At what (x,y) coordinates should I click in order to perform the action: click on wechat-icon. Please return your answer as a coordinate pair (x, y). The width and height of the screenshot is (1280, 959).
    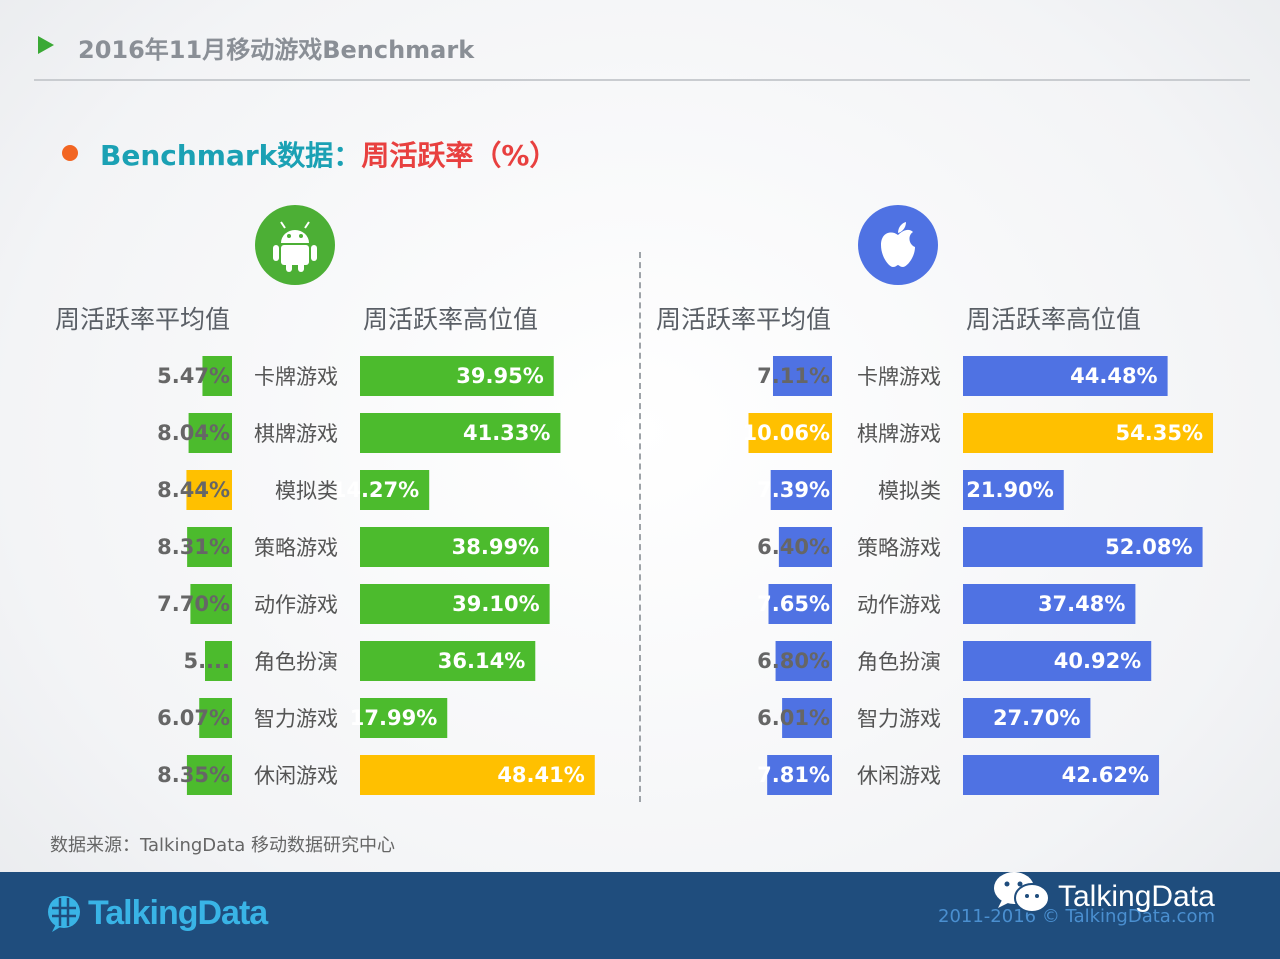
    Looking at the image, I should click on (1022, 892).